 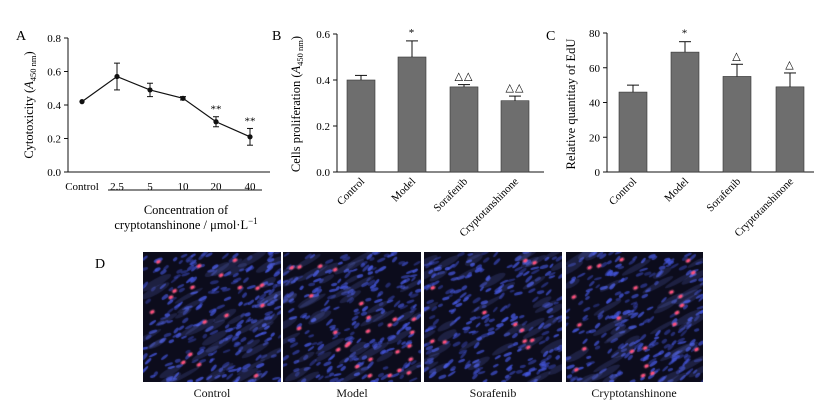 I want to click on panel-a-x-label-line2: cryptotanshinone / μmol·L−1, so click(x=185, y=224).